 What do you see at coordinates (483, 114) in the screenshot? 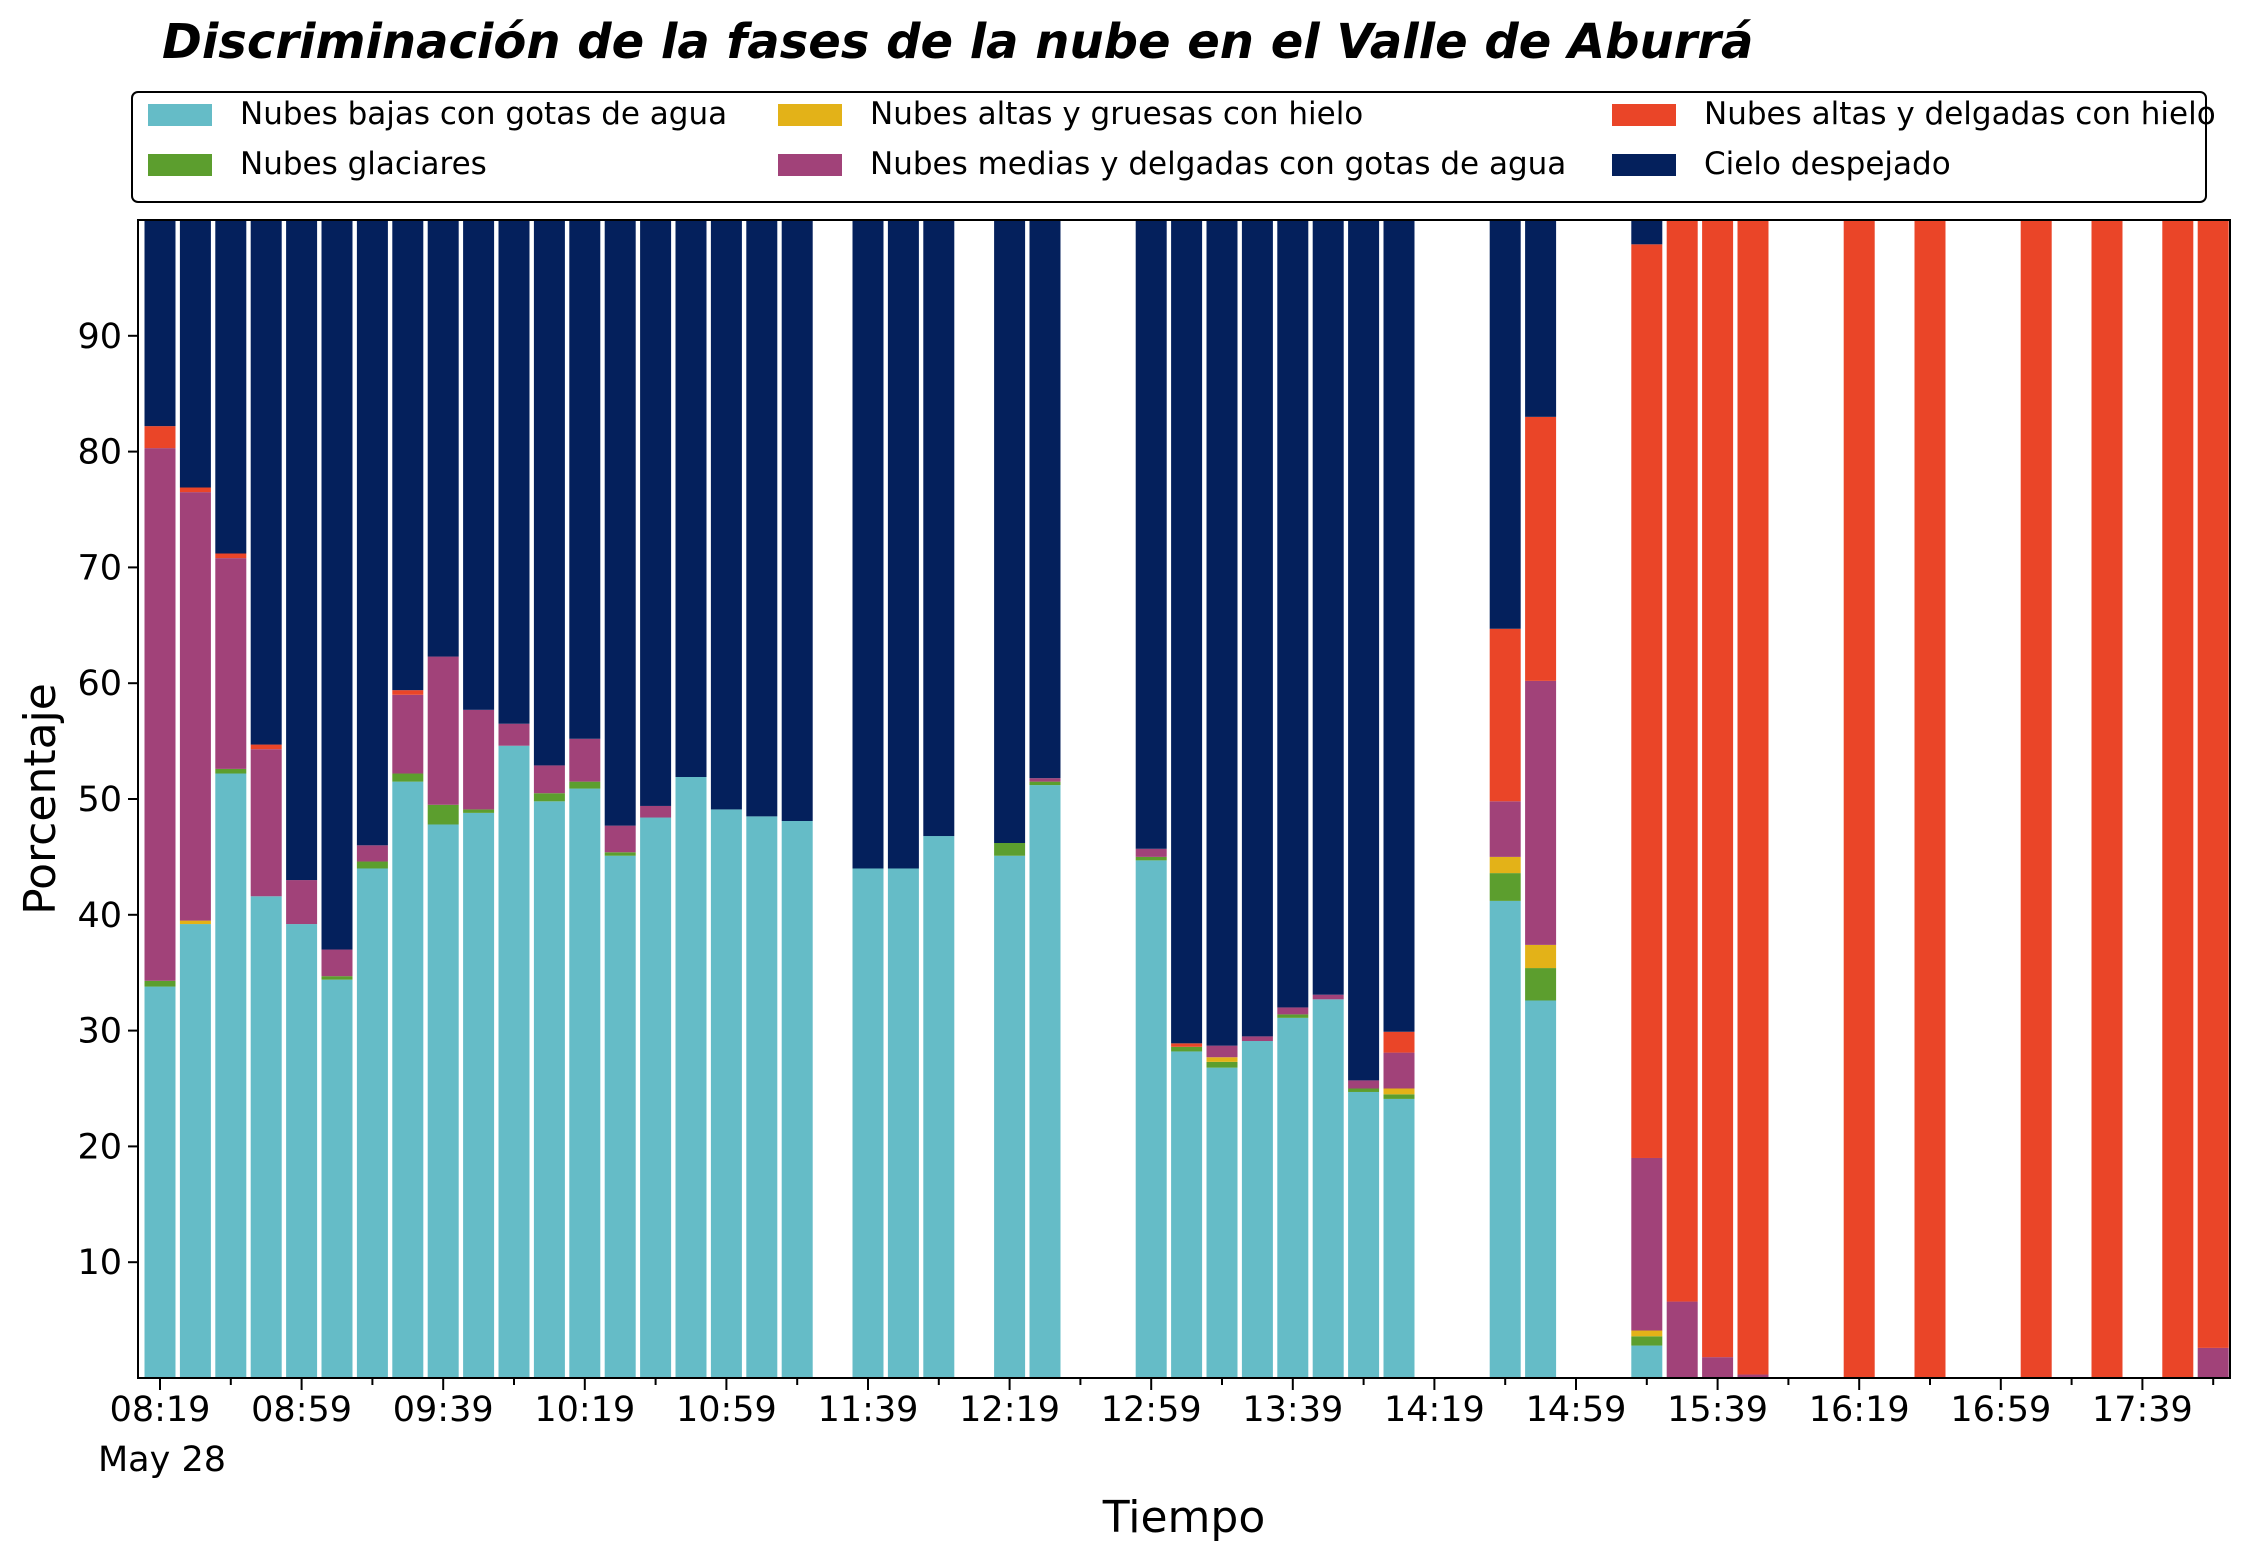
I see `legend-label-nubes-bajas-con-gotas-de-agua: Nubes bajas con gotas de agua` at bounding box center [483, 114].